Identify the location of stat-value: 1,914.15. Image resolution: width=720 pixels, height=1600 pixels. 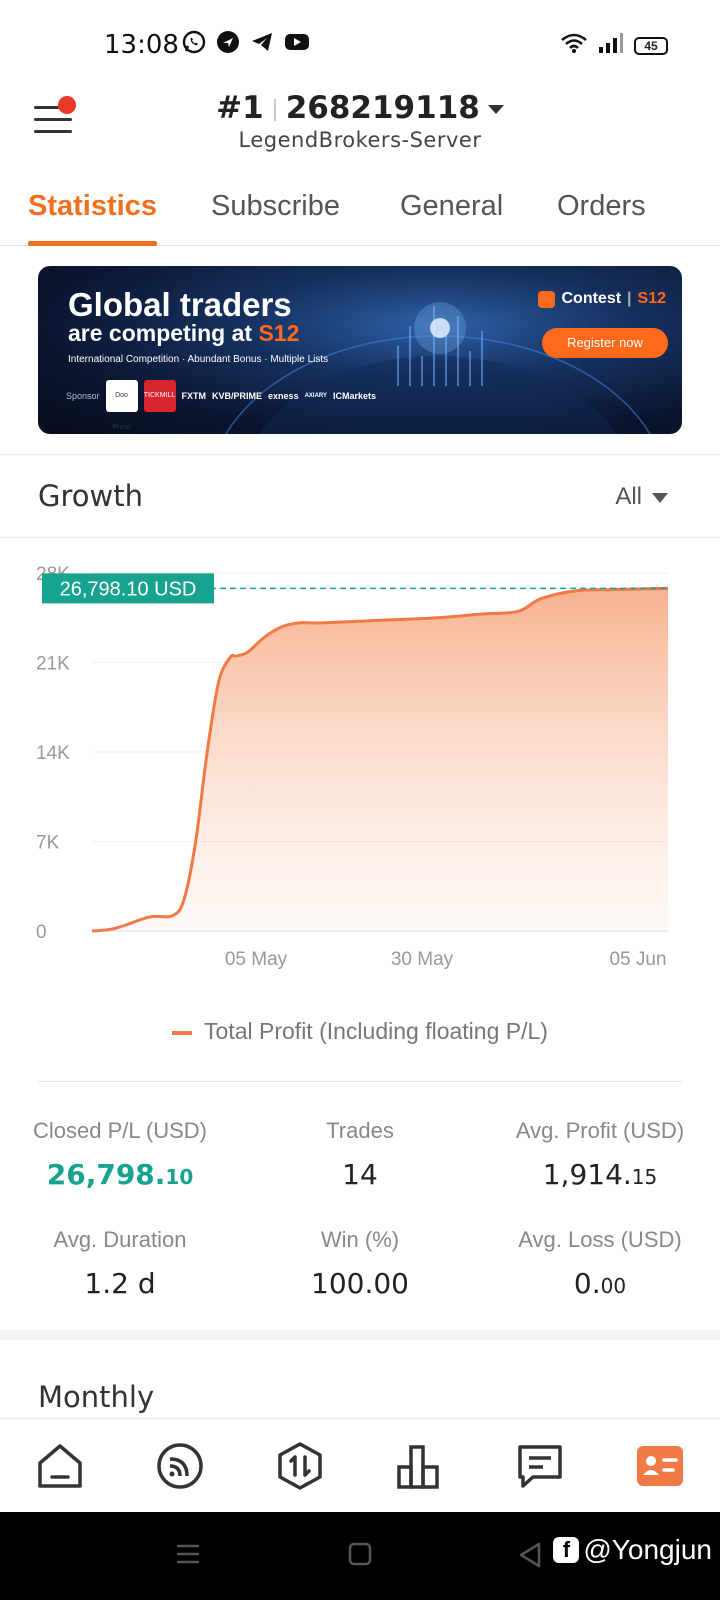
(600, 1174).